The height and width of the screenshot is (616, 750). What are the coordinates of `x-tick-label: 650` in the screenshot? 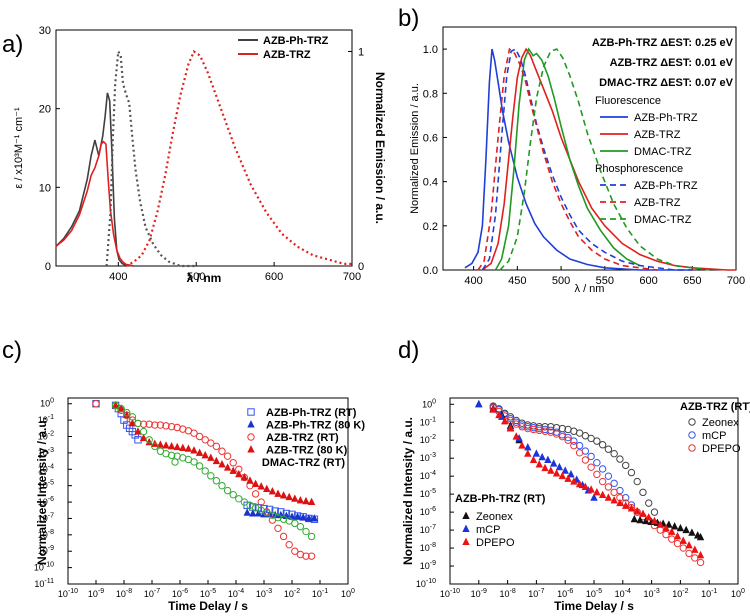 It's located at (692, 281).